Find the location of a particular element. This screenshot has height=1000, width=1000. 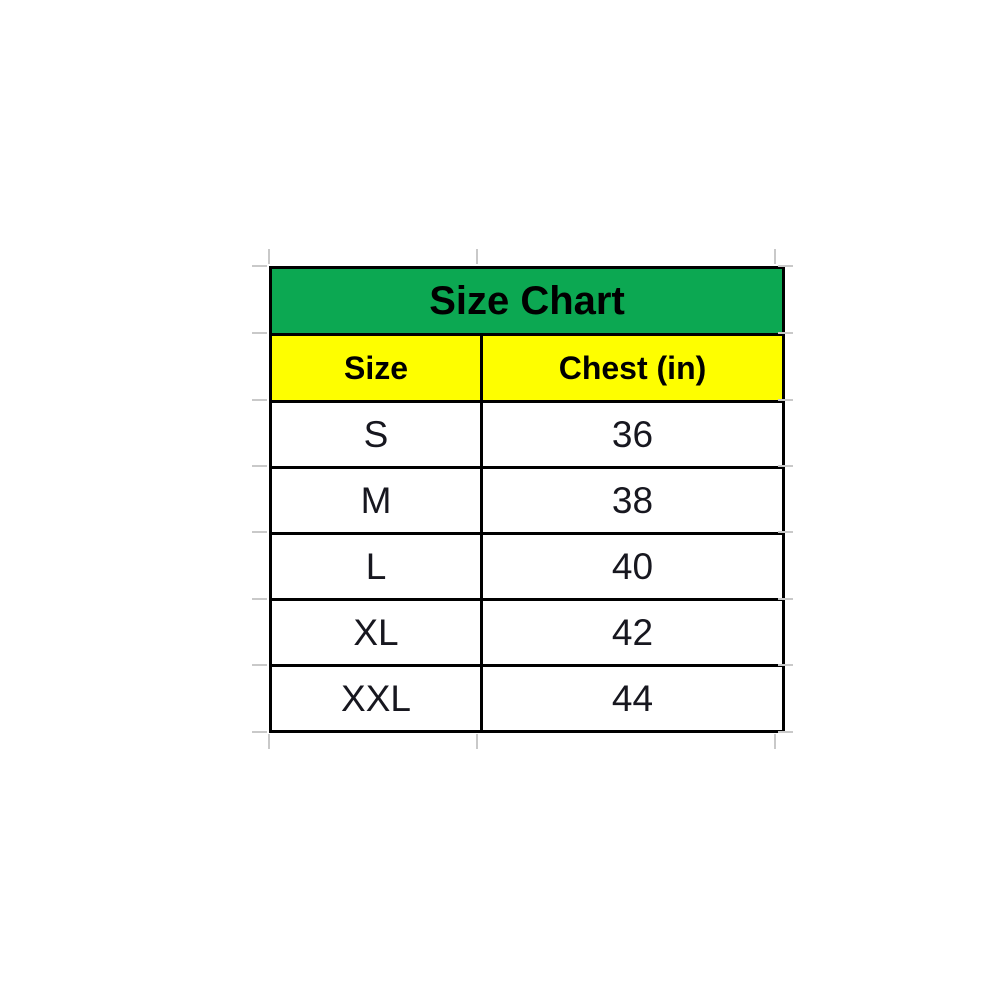

table-header-row: Size Chest (in) is located at coordinates (527, 368).